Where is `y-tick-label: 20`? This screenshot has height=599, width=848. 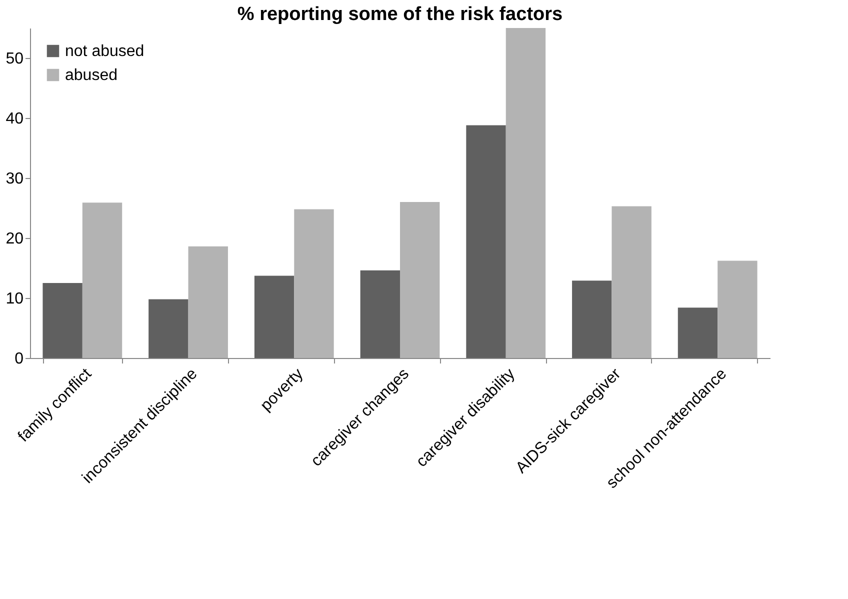 y-tick-label: 20 is located at coordinates (15, 239).